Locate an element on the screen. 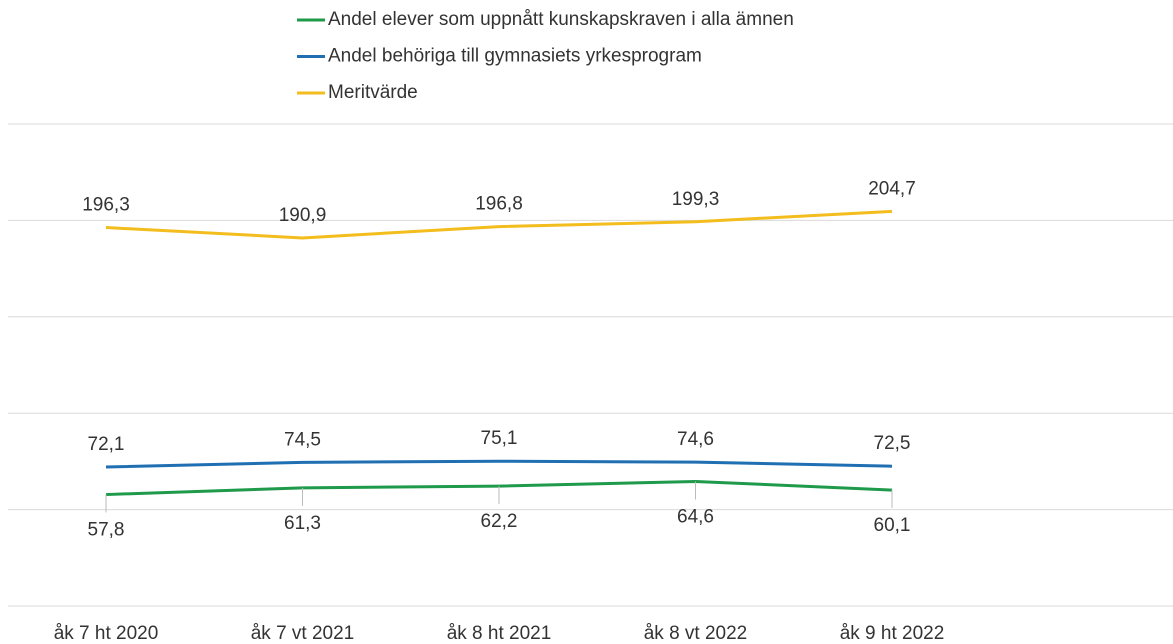 This screenshot has height=644, width=1173. x-tick-label: åk 9 ht 2022 is located at coordinates (892, 633).